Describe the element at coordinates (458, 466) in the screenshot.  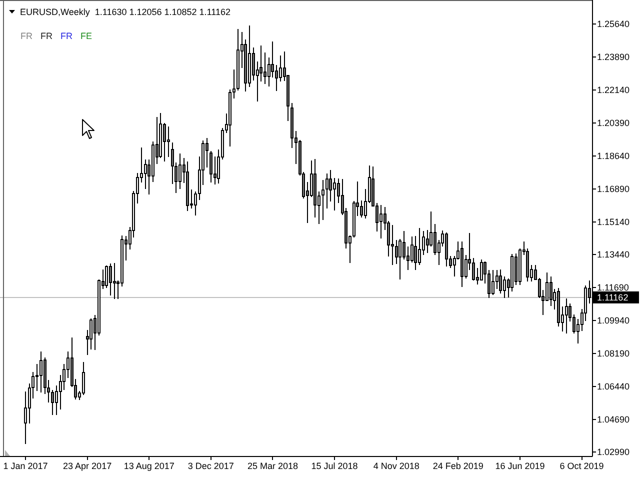
I see `x-tick-label: 24 Feb 2019` at that location.